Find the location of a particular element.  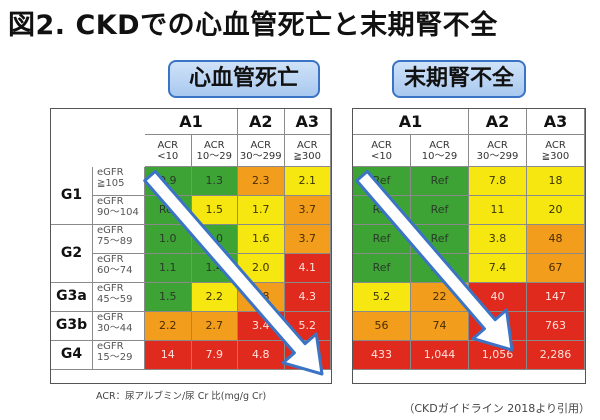

heat-cell: 14 is located at coordinates (168, 355).